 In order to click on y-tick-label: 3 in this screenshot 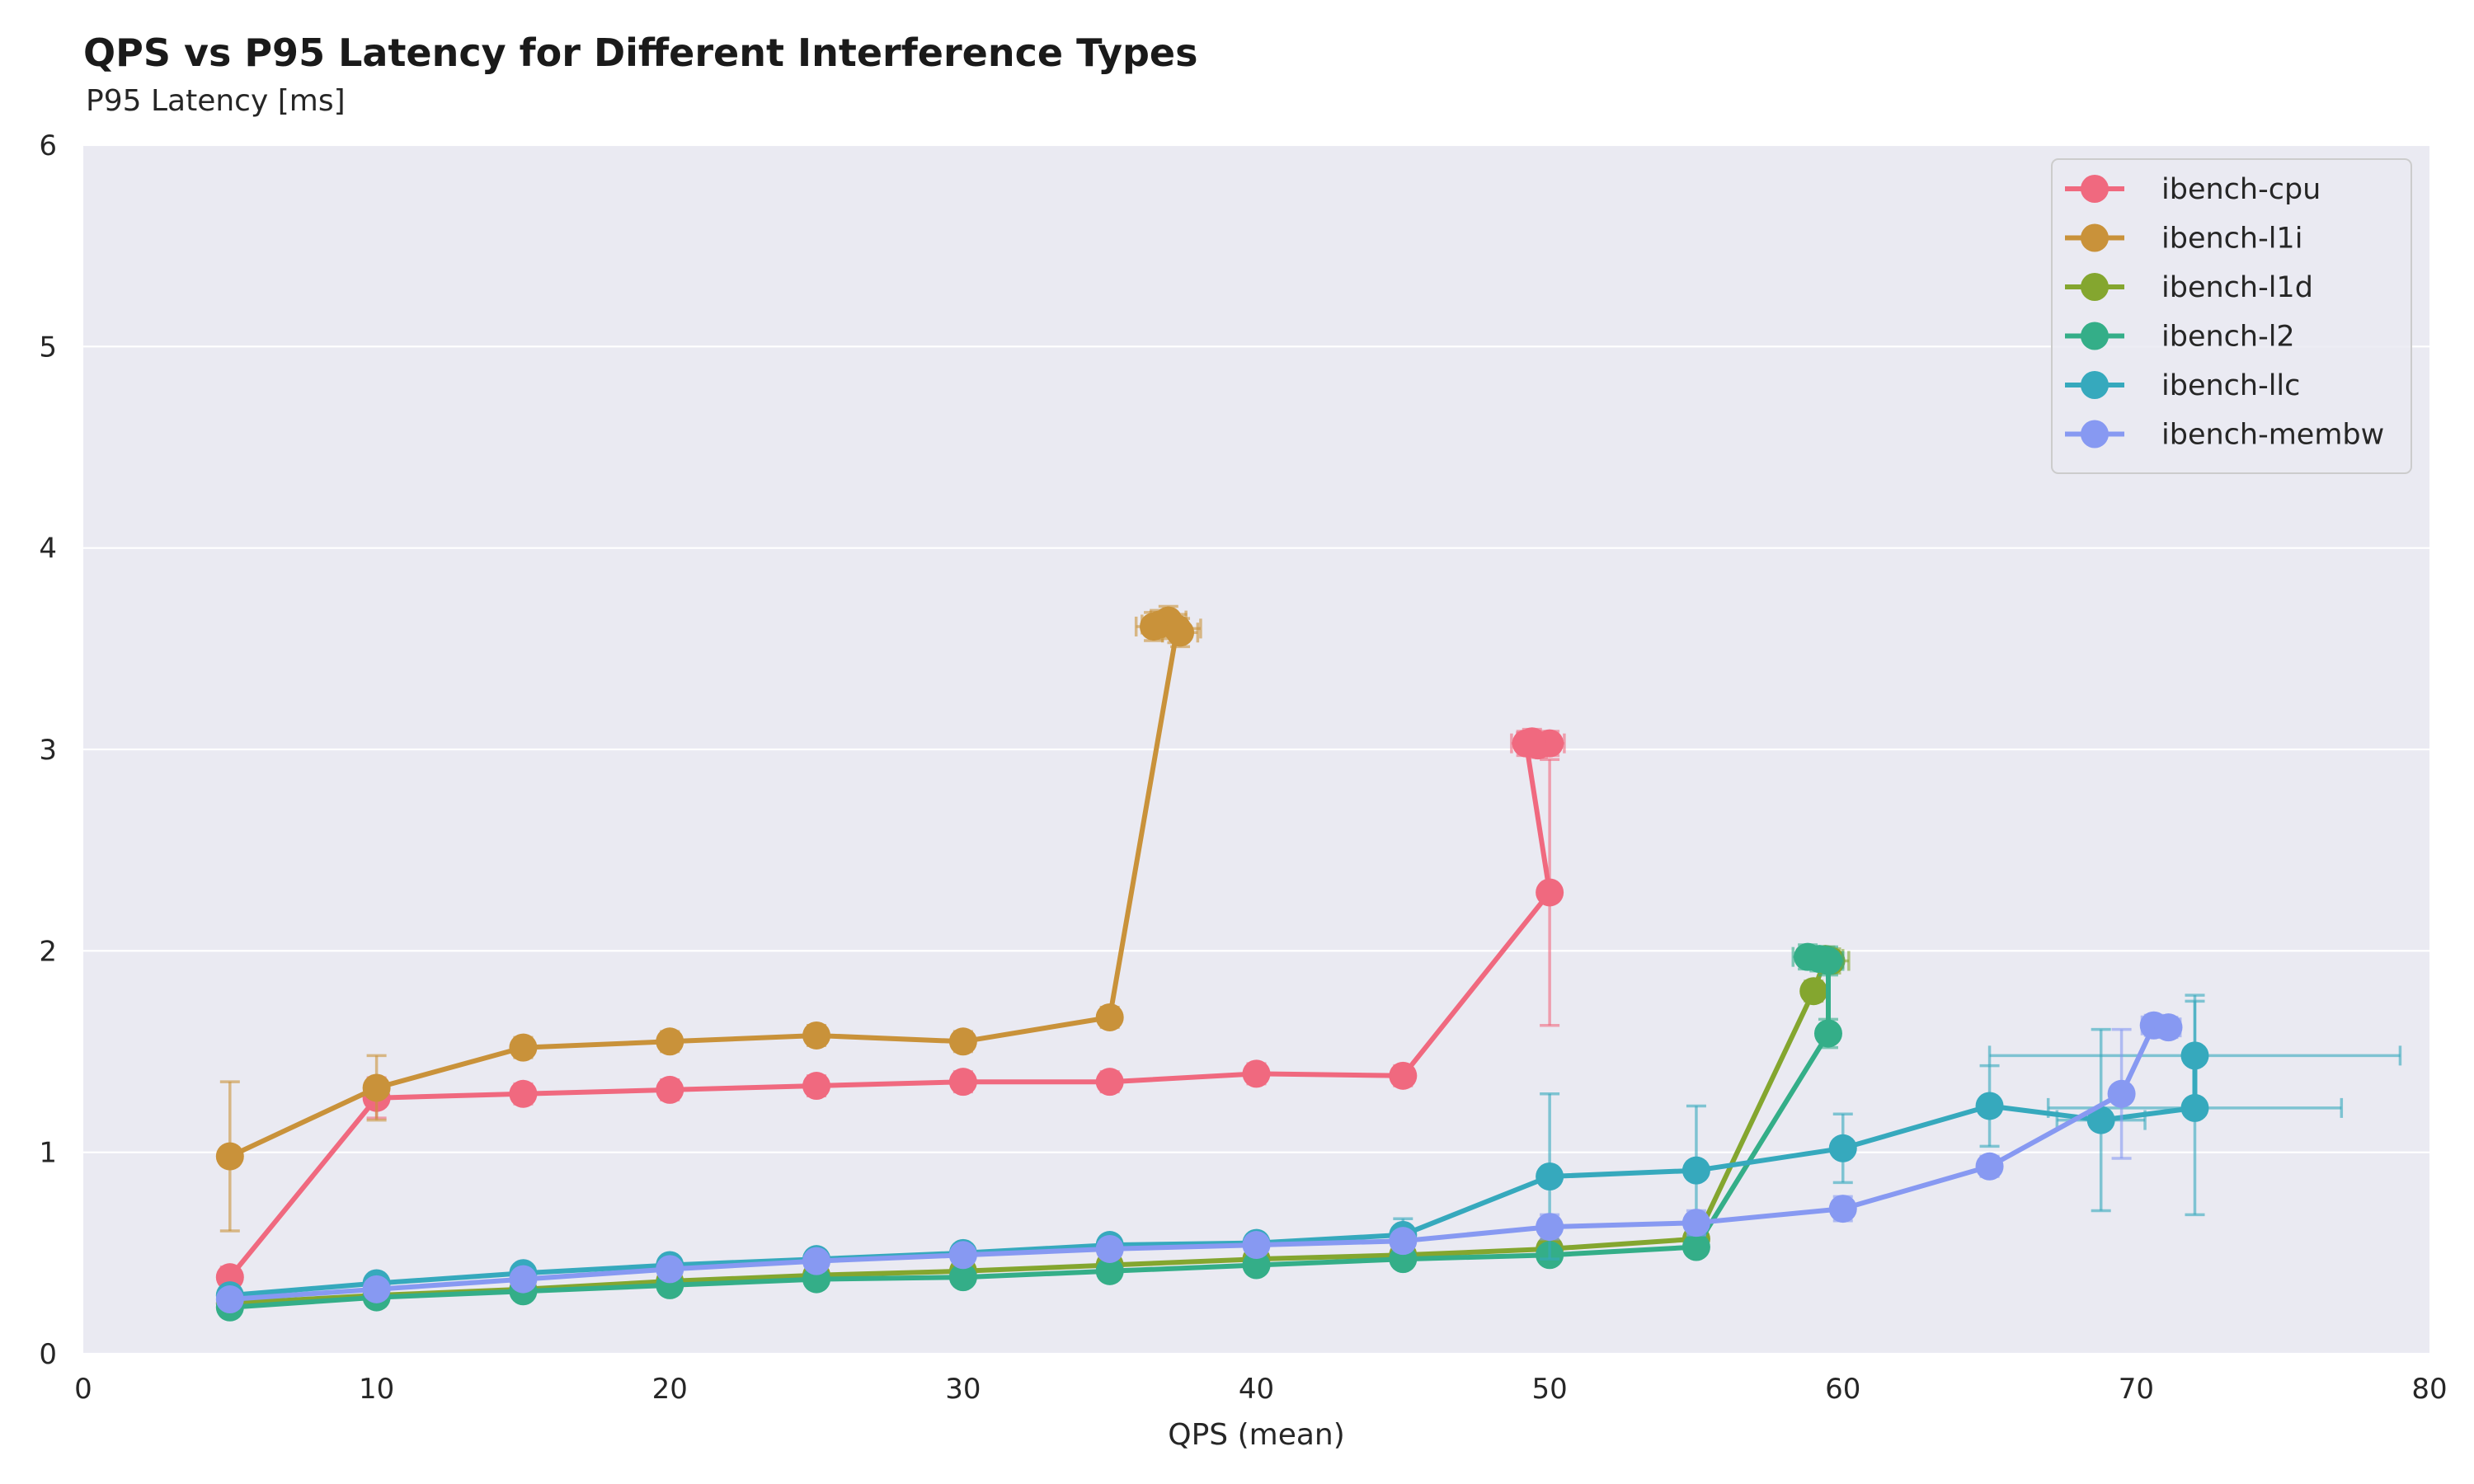, I will do `click(48, 750)`.